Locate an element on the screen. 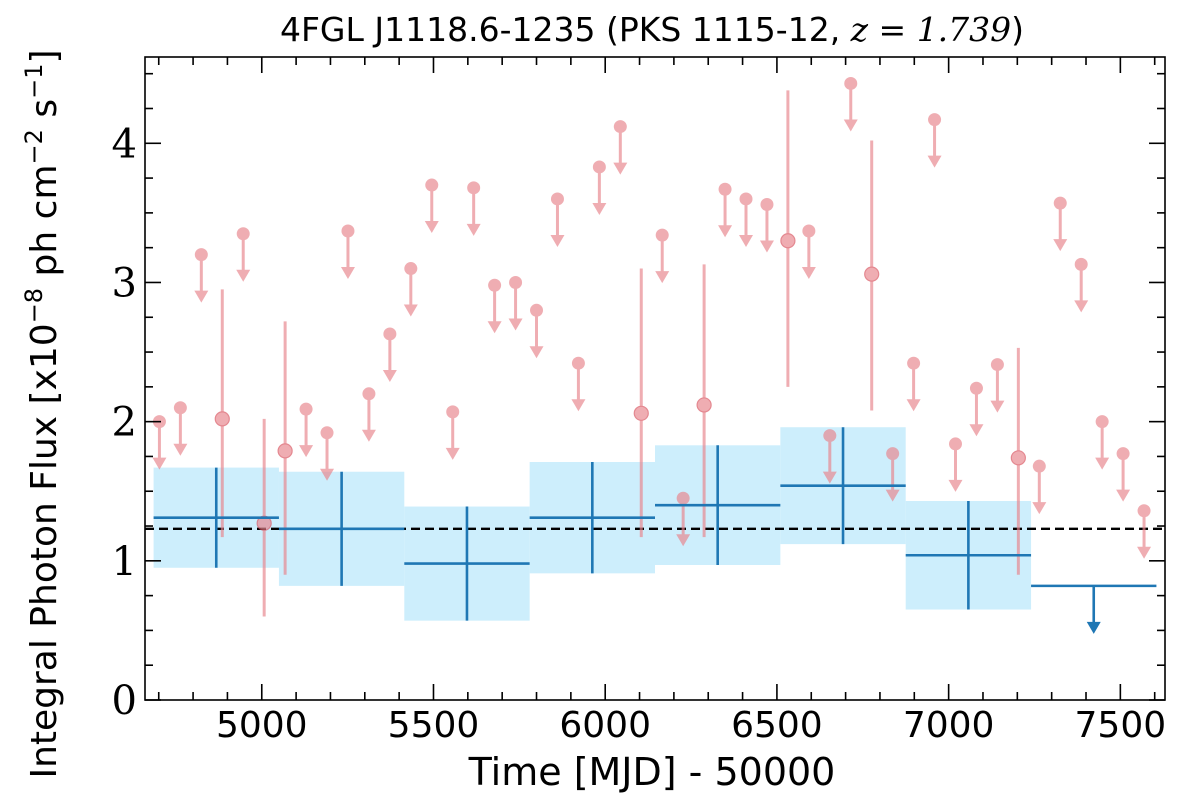  x-tick-label: 7500 is located at coordinates (1121, 725).